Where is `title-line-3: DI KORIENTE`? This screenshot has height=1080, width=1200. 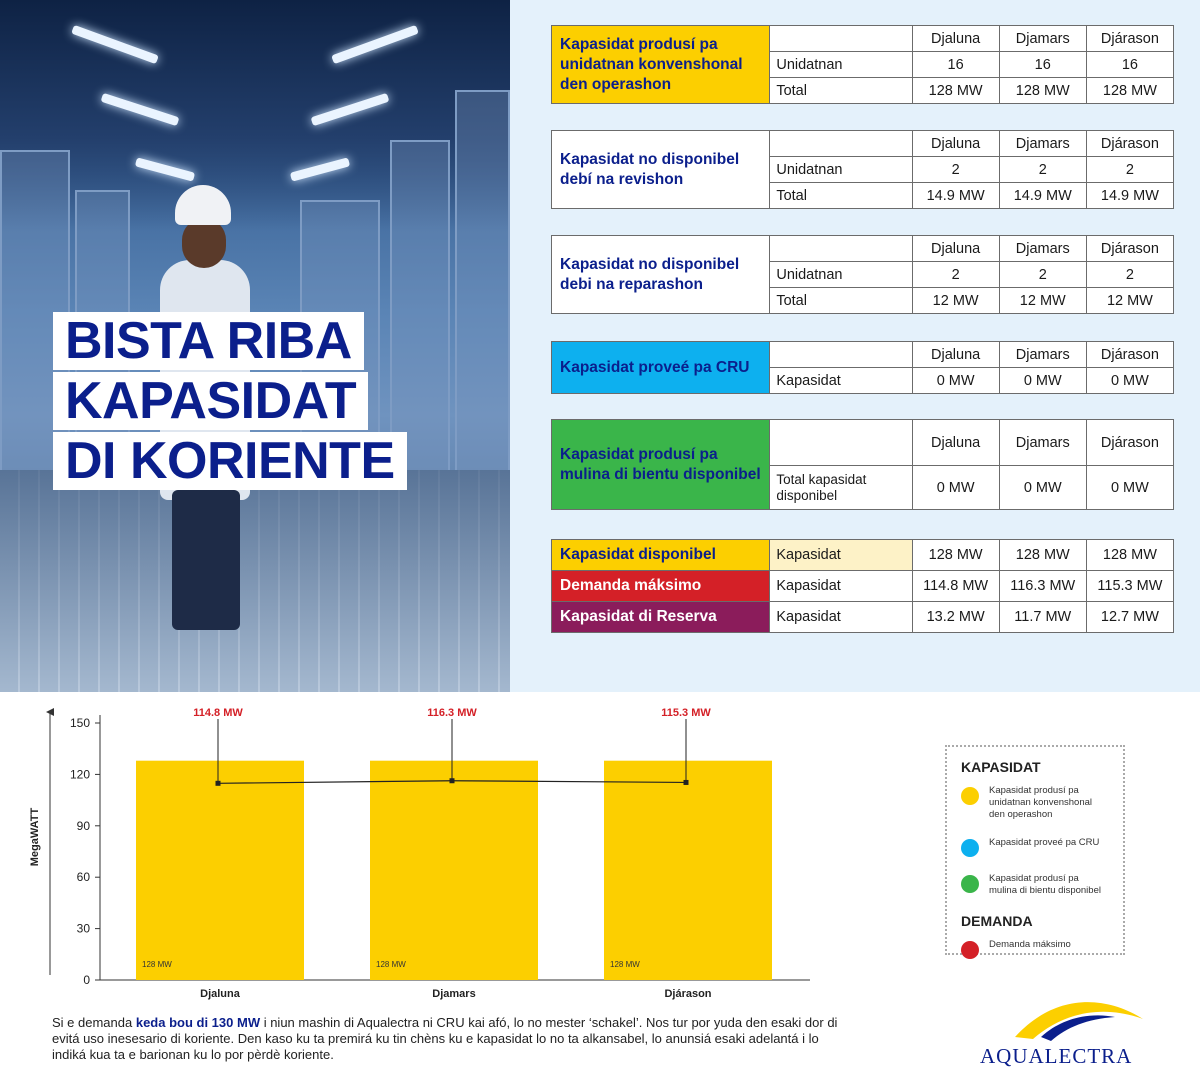
title-line-3: DI KORIENTE is located at coordinates (230, 461).